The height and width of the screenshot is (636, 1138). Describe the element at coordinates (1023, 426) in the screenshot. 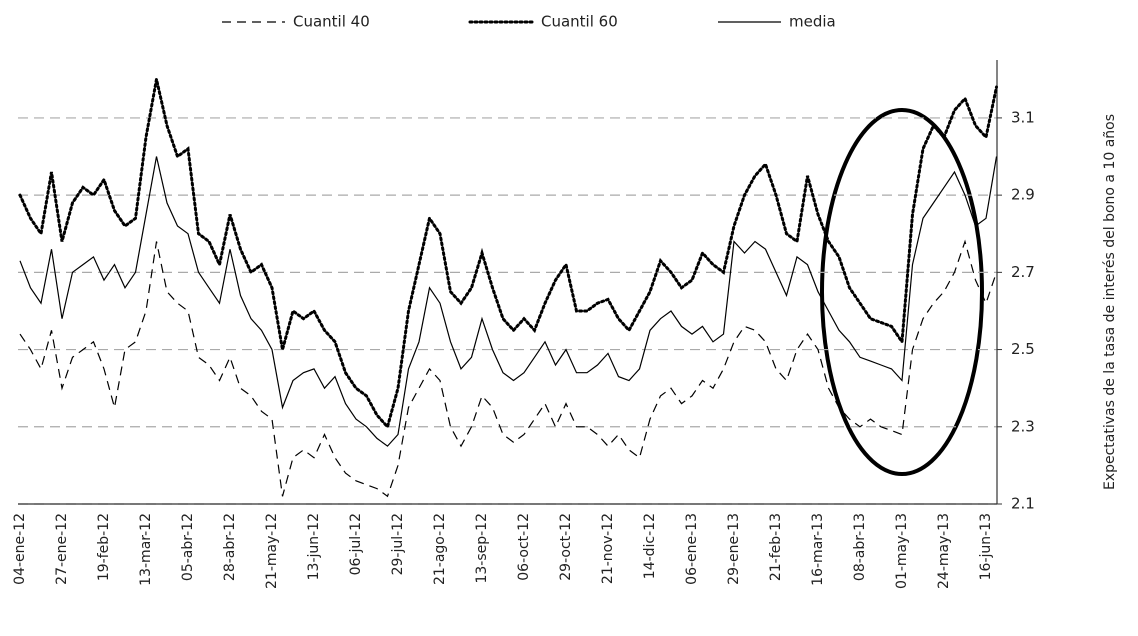

I see `y-tick-label: 2.3` at that location.